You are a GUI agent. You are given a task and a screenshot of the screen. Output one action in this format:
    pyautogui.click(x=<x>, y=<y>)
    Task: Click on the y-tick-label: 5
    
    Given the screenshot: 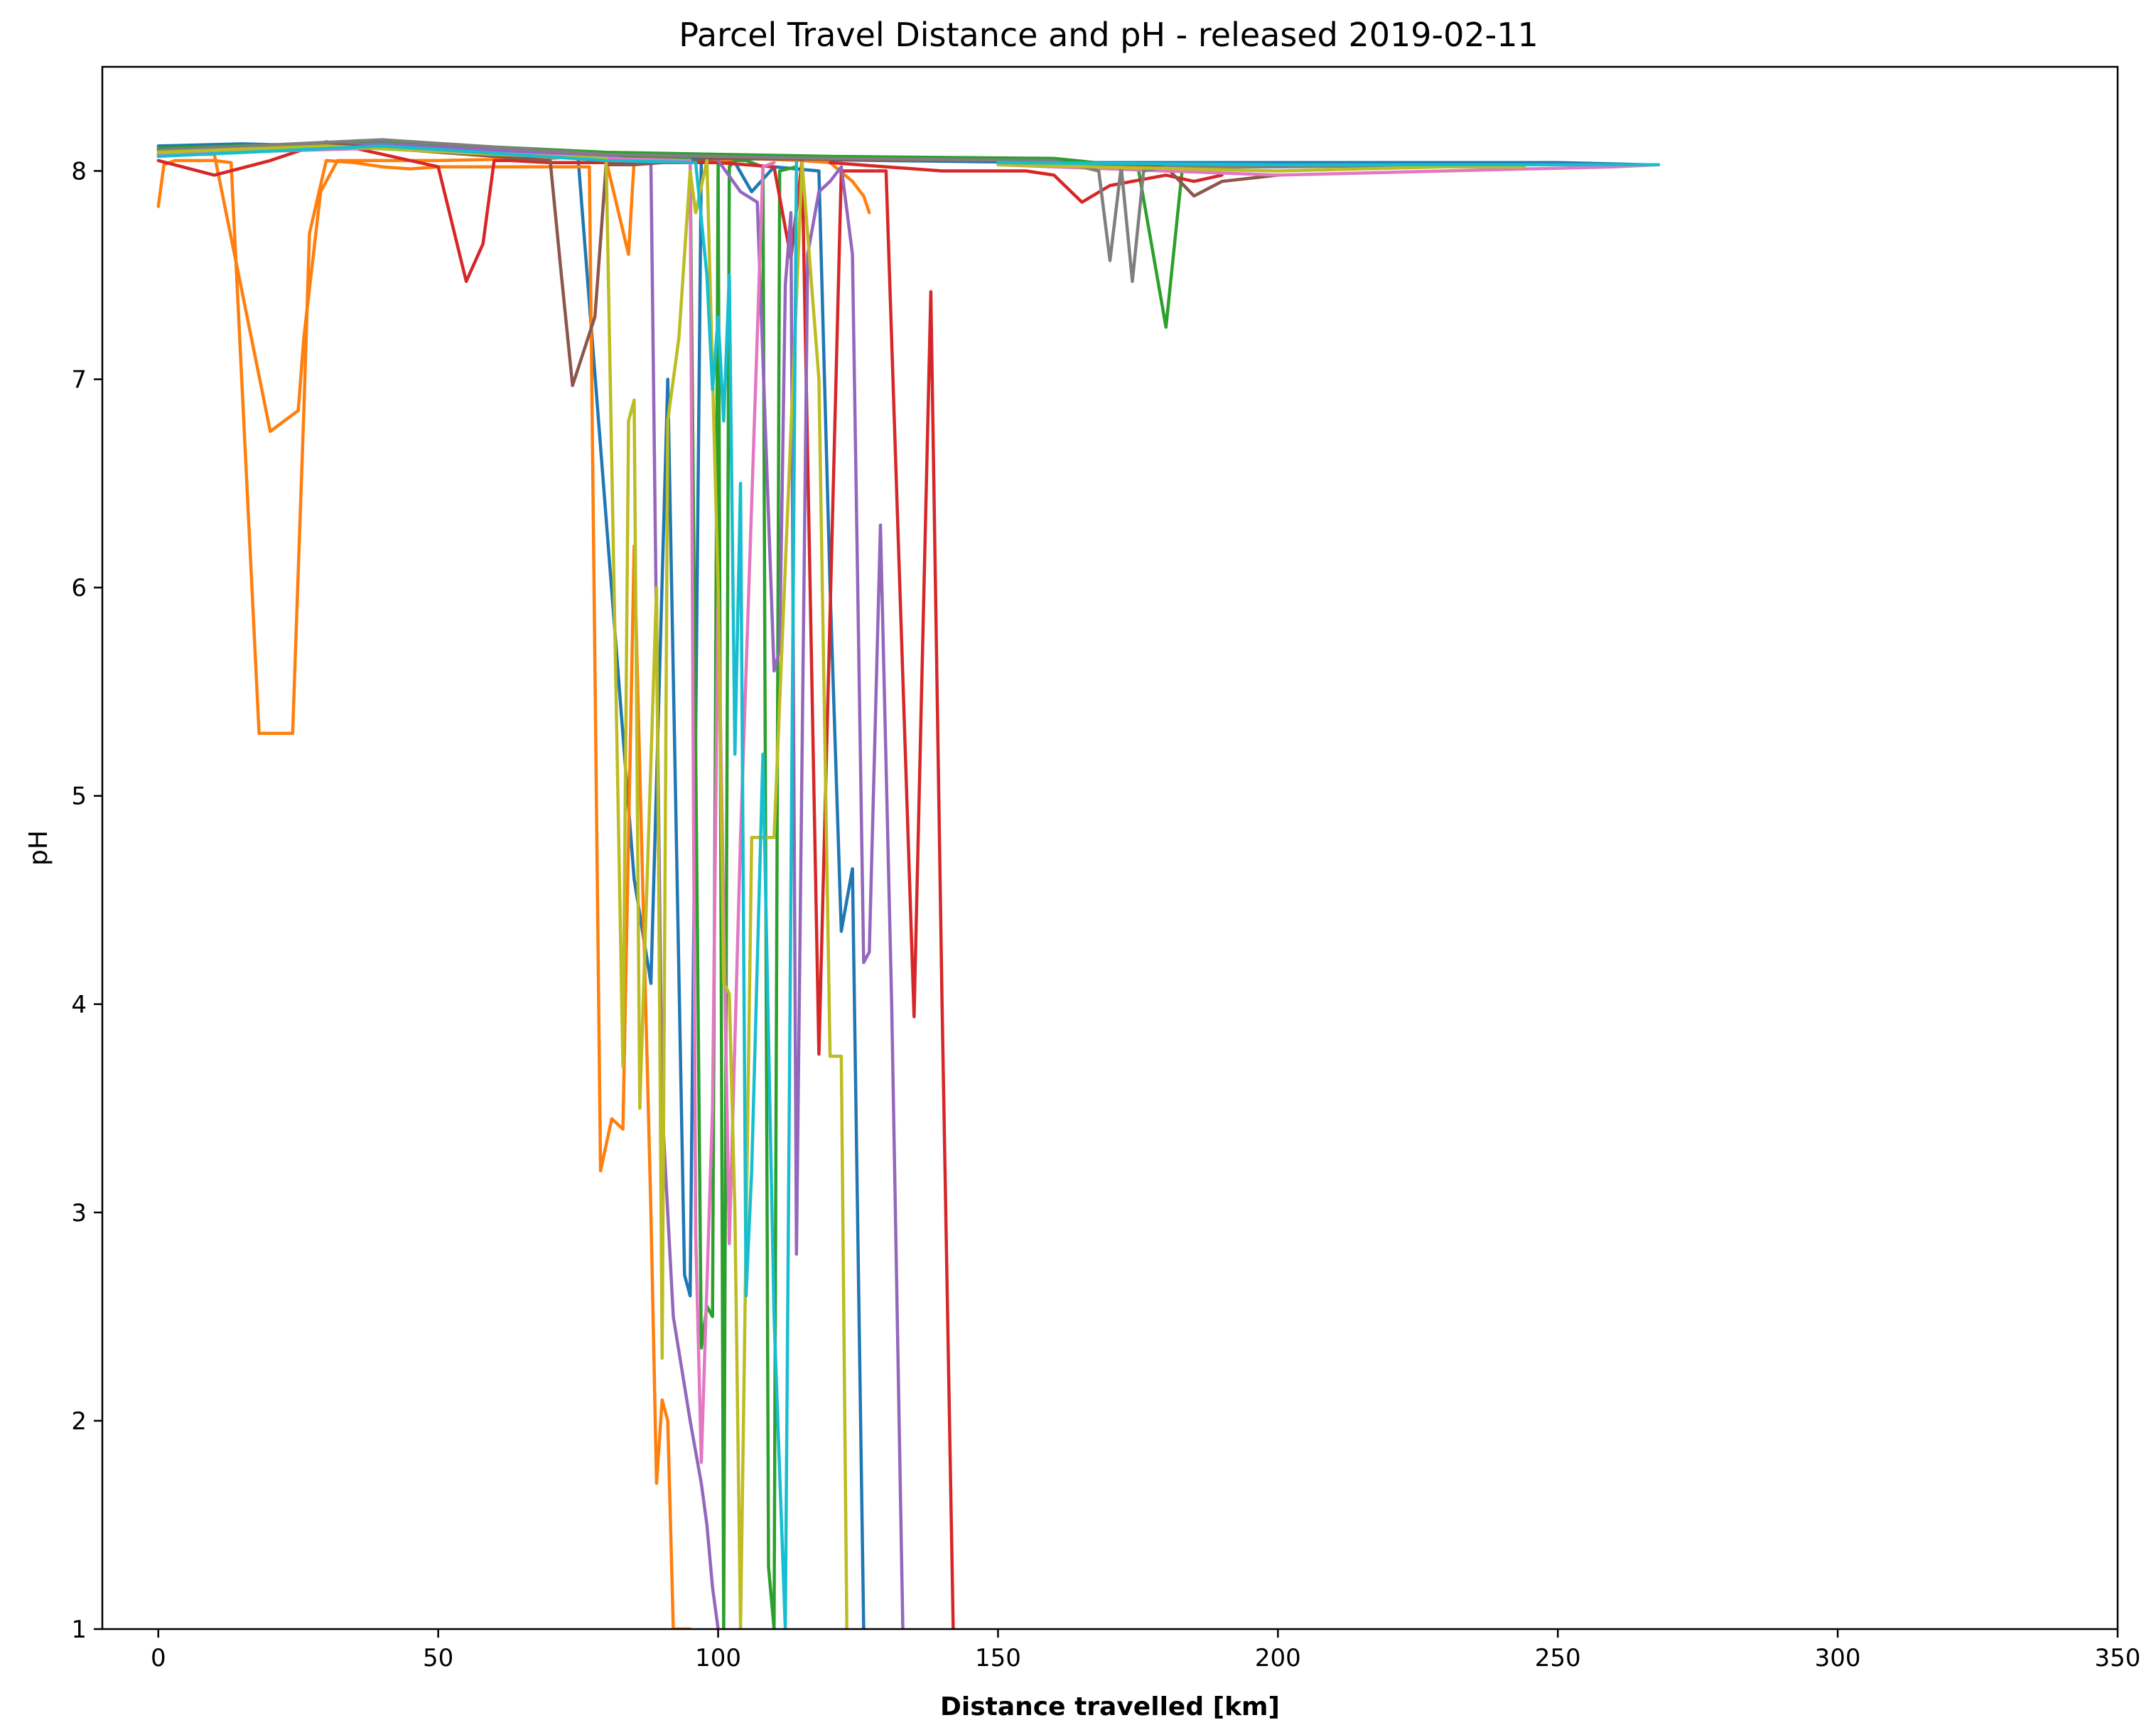 What is the action you would take?
    pyautogui.click(x=79, y=797)
    